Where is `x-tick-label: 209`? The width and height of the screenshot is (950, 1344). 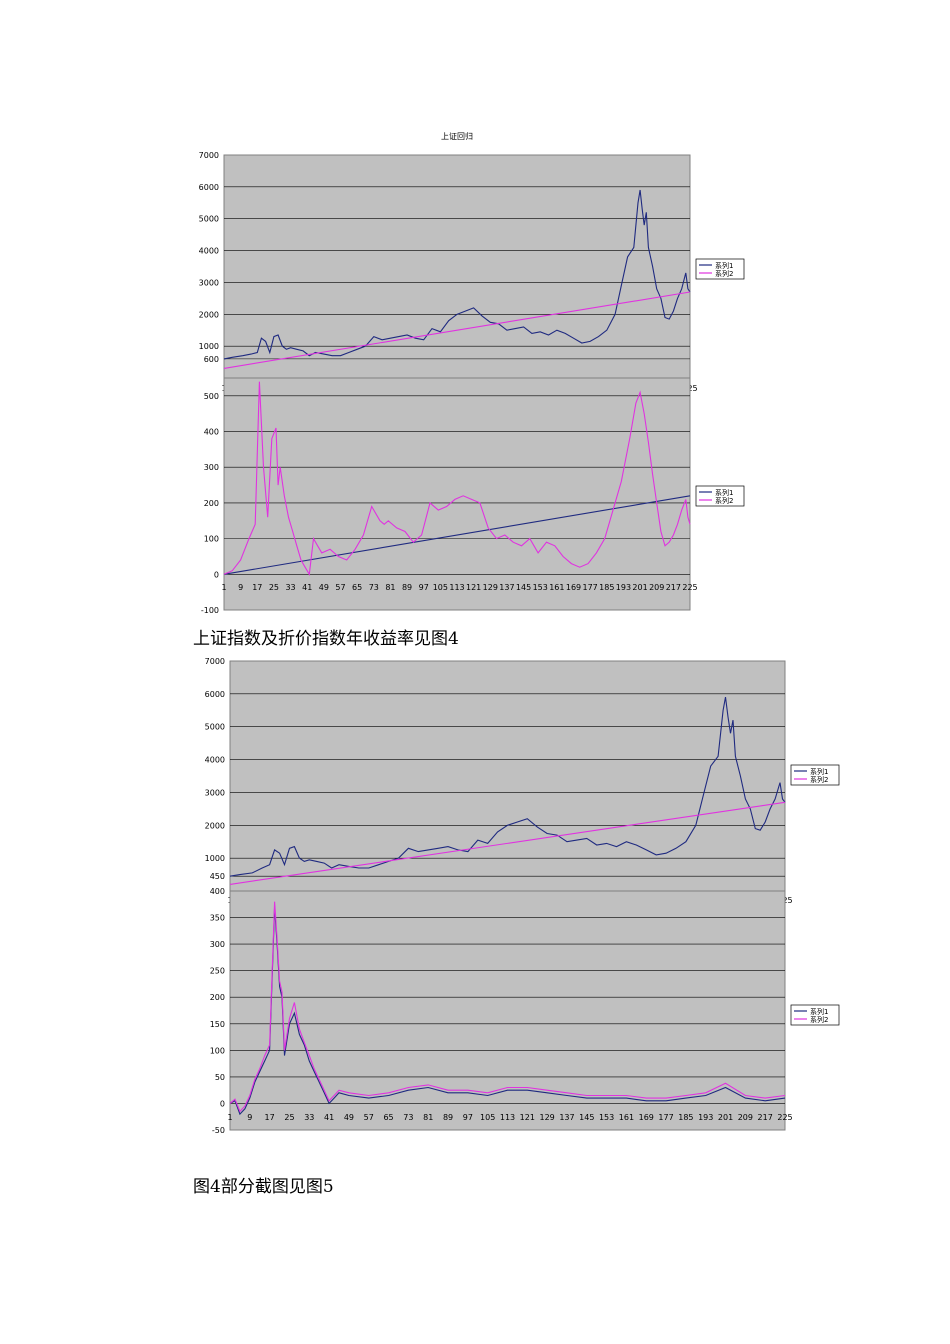 x-tick-label: 209 is located at coordinates (656, 587).